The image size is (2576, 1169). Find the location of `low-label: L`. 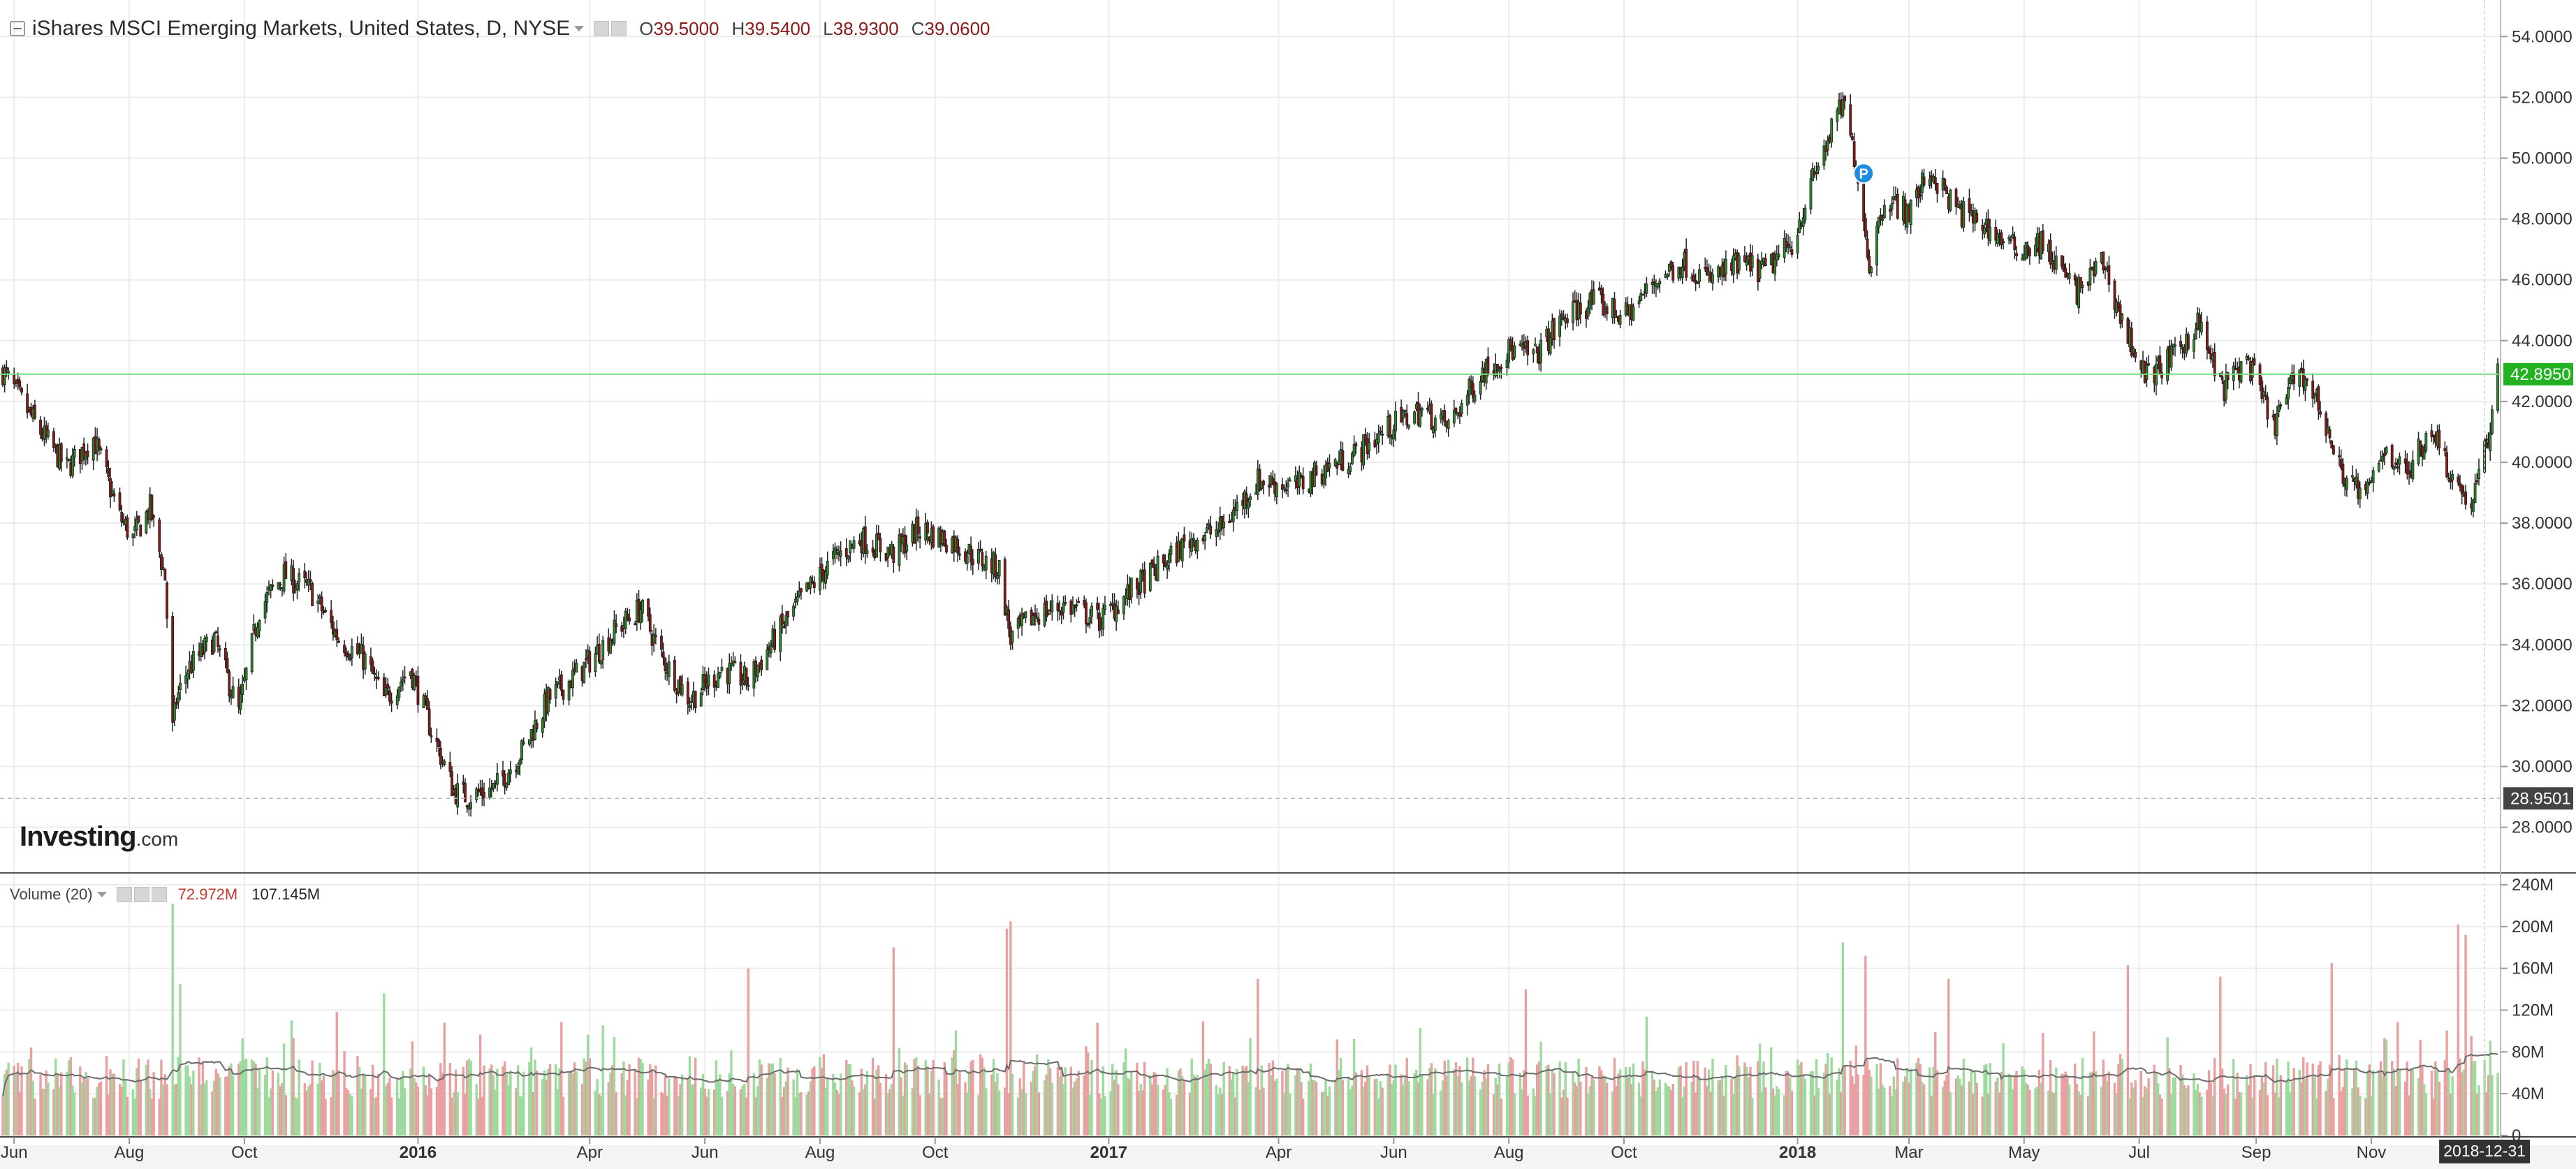

low-label: L is located at coordinates (828, 28).